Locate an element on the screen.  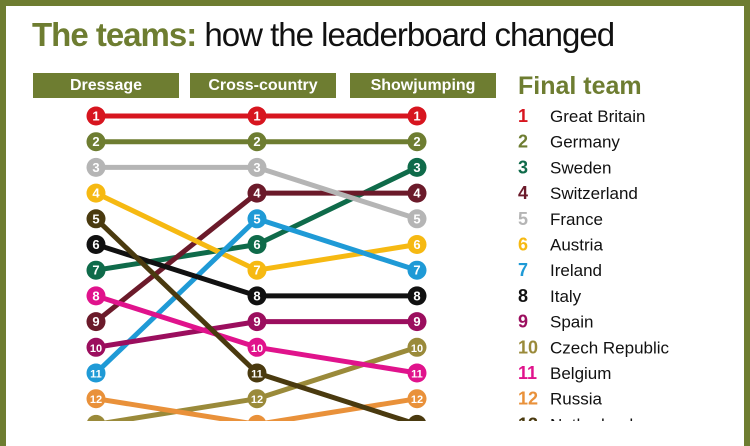
node-label-ireland: 5 is located at coordinates (256, 218).